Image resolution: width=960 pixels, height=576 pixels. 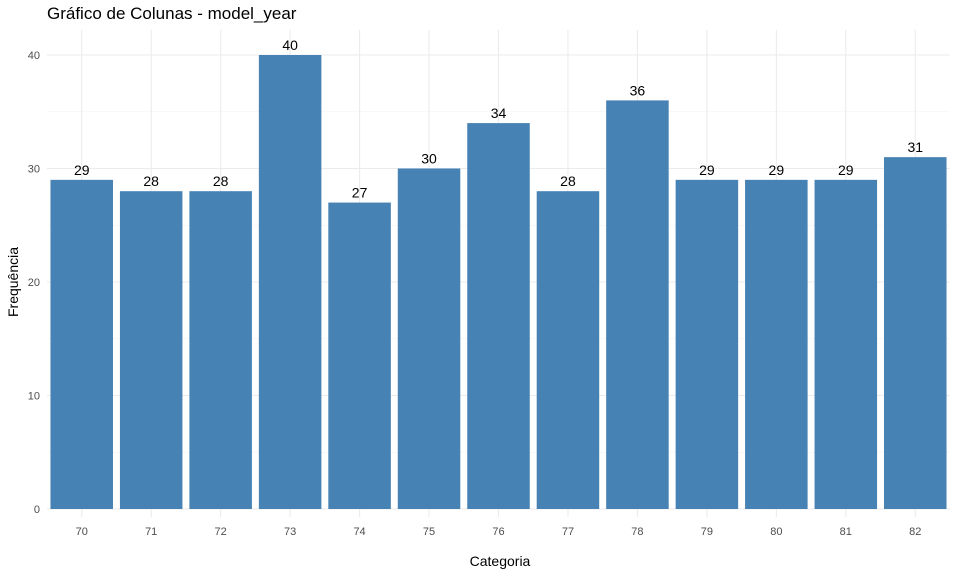 I want to click on x-tick-label: 72, so click(x=221, y=532).